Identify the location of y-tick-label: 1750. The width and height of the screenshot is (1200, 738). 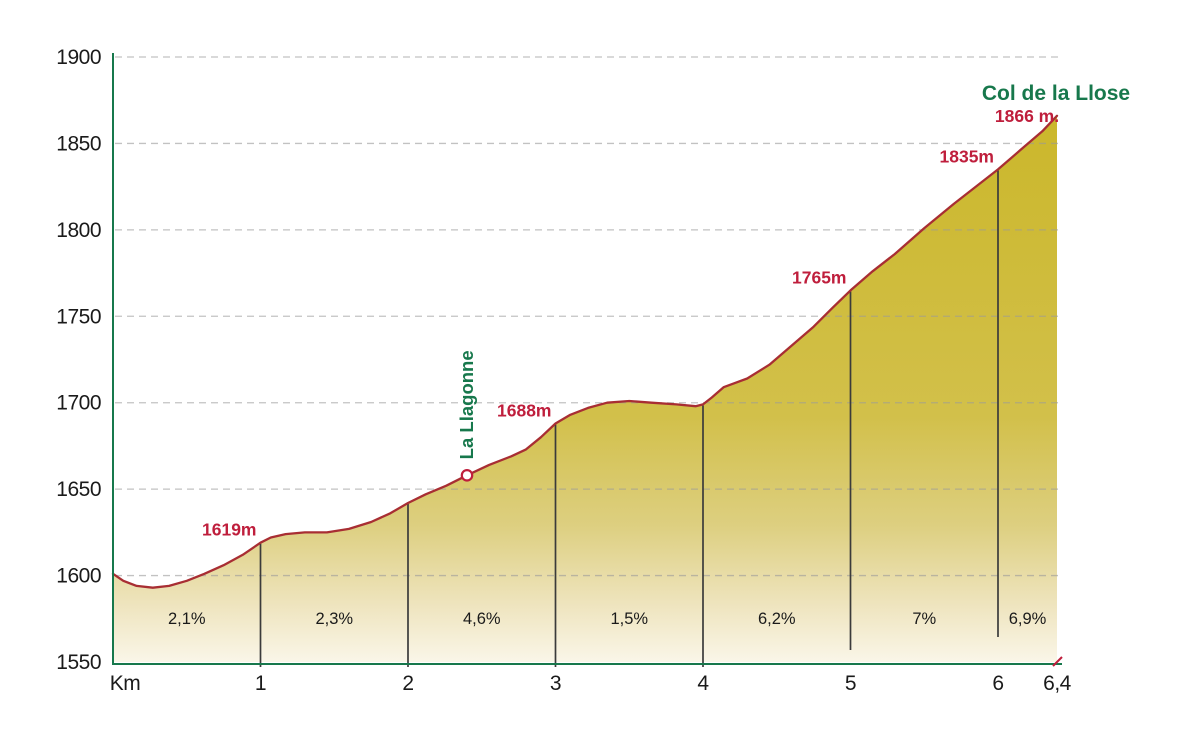
(78, 316).